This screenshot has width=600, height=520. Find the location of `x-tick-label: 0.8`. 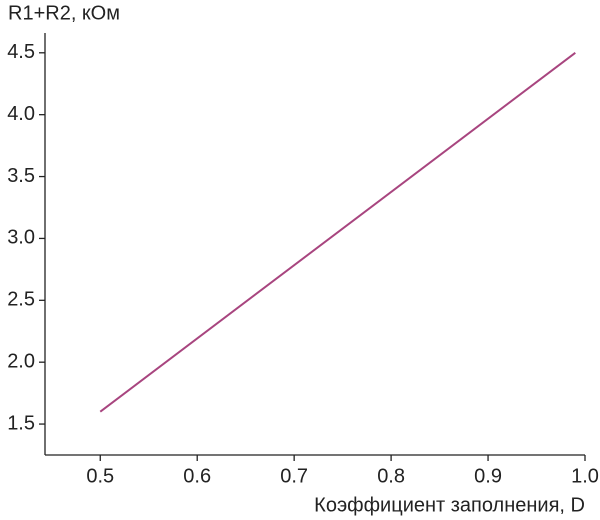

x-tick-label: 0.8 is located at coordinates (391, 476).